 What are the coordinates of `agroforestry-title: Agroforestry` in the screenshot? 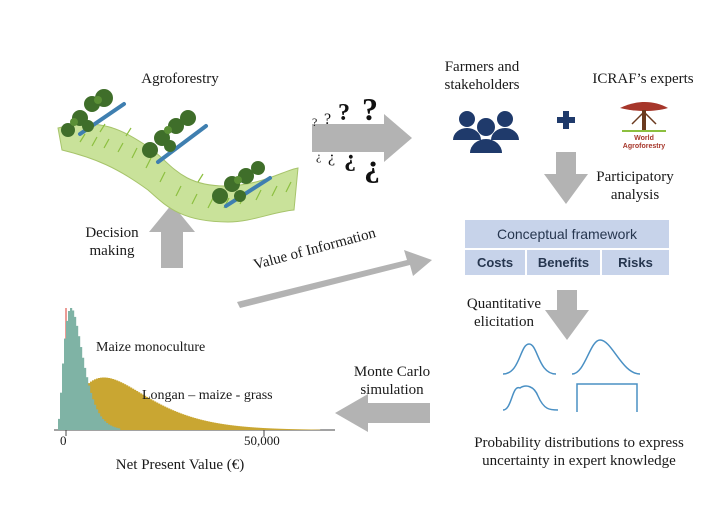 It's located at (180, 79).